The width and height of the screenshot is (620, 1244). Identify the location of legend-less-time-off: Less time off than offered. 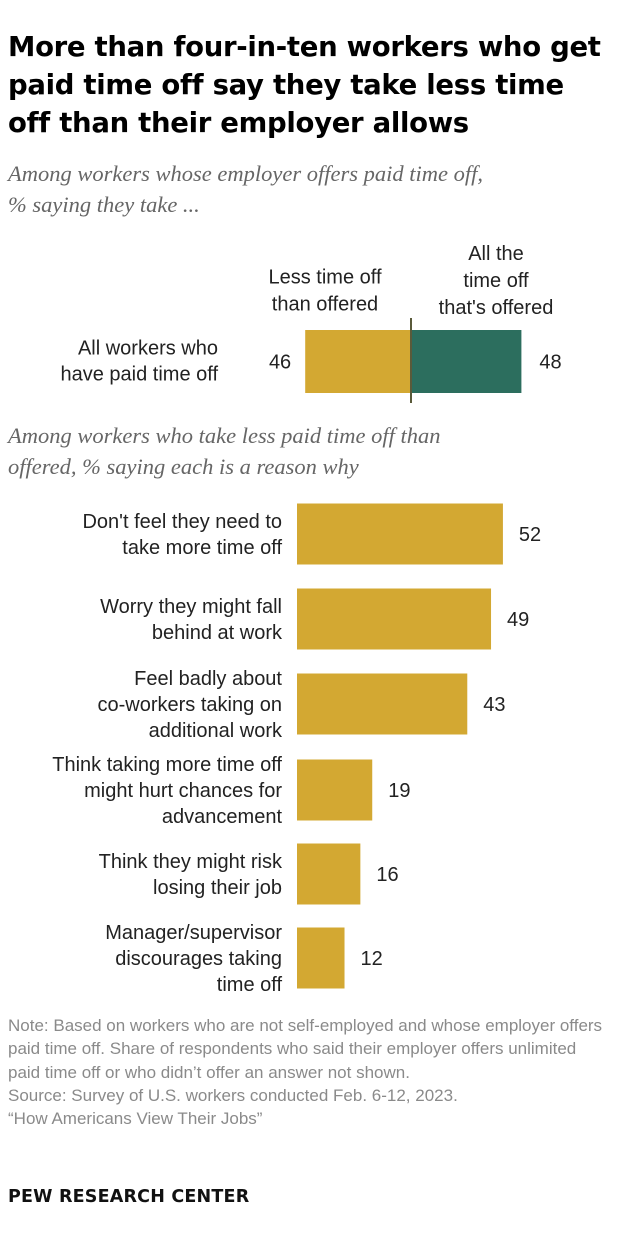
(324, 291).